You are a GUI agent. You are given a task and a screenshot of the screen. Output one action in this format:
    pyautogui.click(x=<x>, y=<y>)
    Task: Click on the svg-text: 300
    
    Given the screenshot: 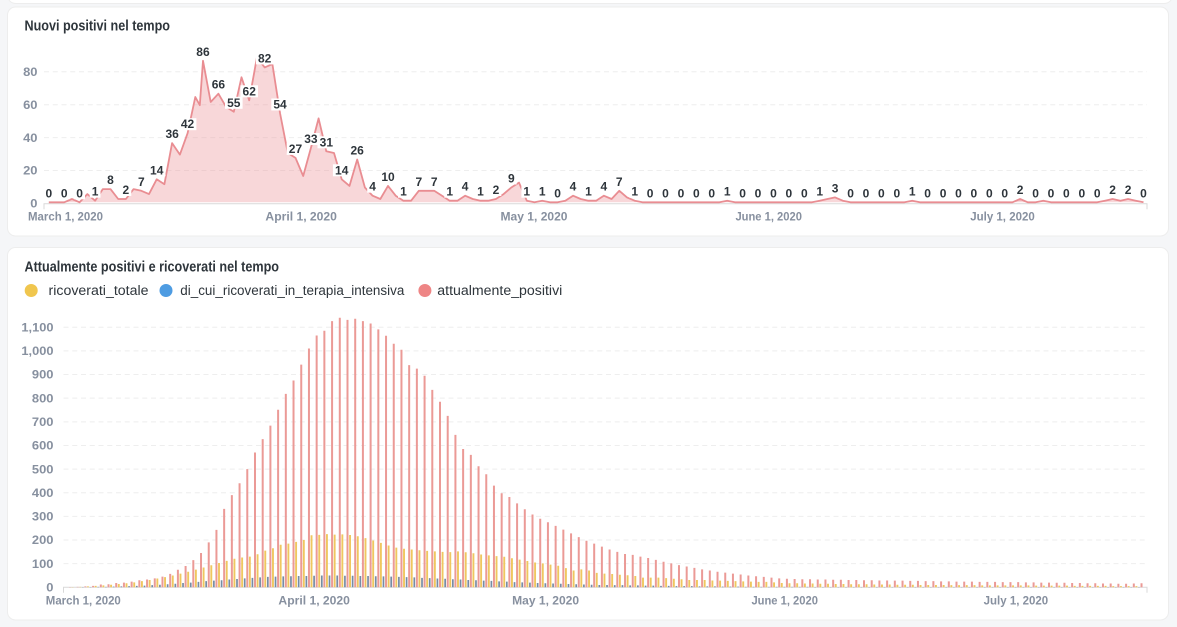 What is the action you would take?
    pyautogui.click(x=43, y=517)
    